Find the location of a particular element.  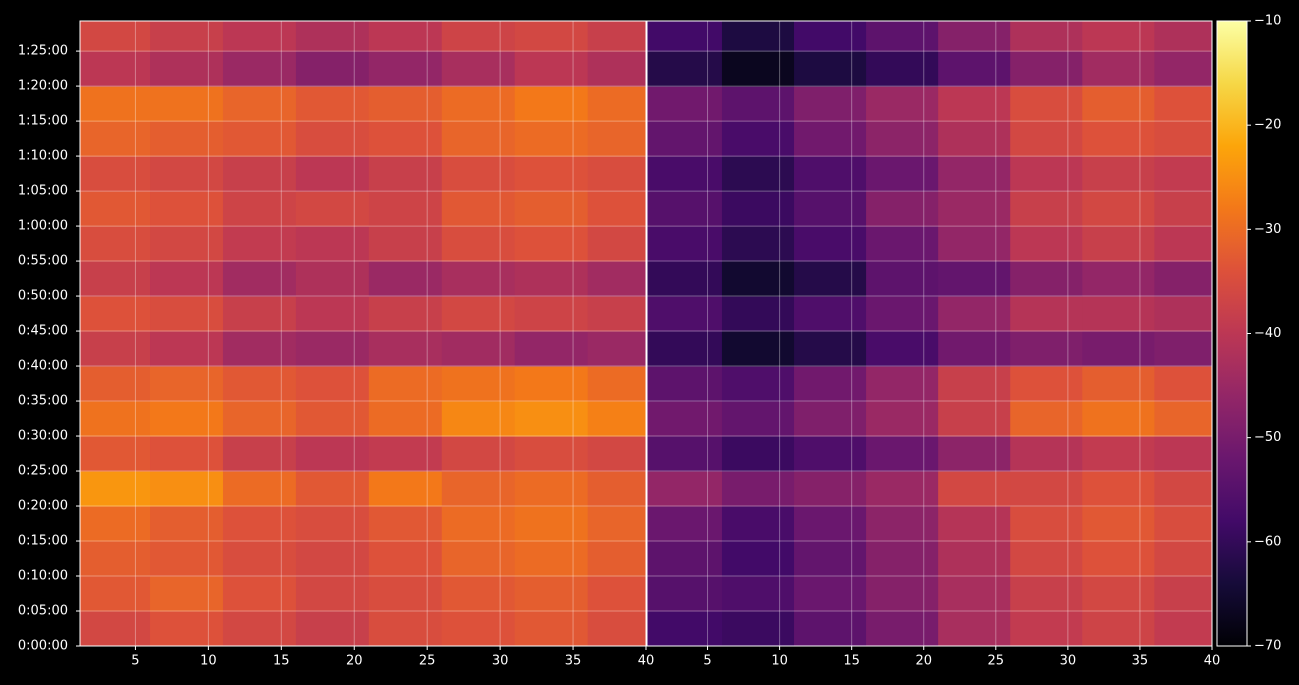

x-tick-label: 15 is located at coordinates (851, 661).